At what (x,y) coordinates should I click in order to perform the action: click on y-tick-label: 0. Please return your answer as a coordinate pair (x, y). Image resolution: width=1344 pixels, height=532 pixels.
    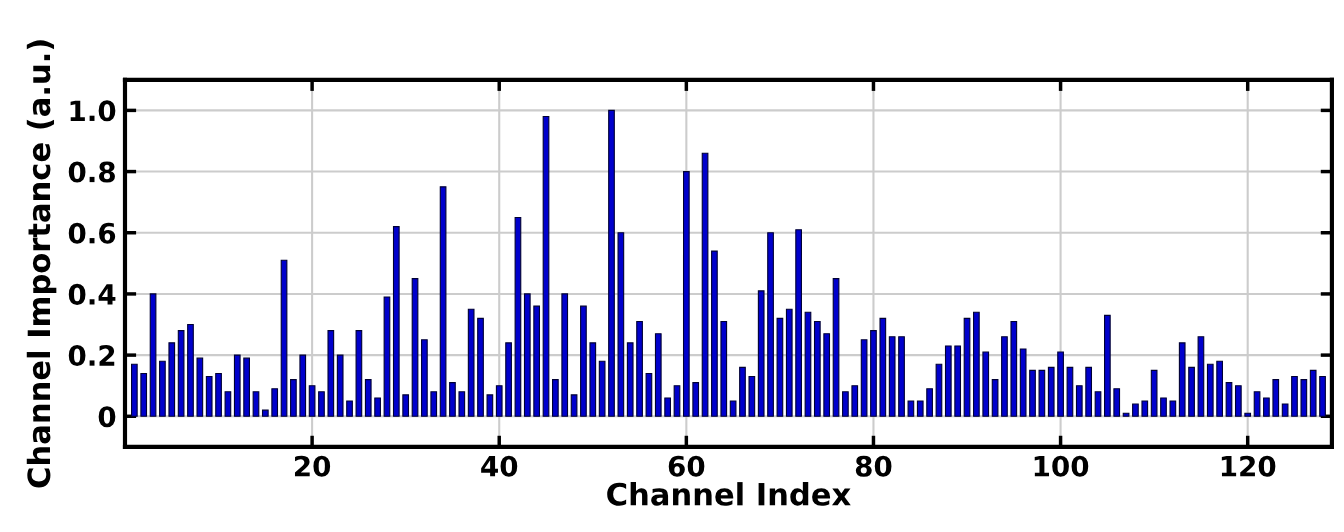
    Looking at the image, I should click on (107, 417).